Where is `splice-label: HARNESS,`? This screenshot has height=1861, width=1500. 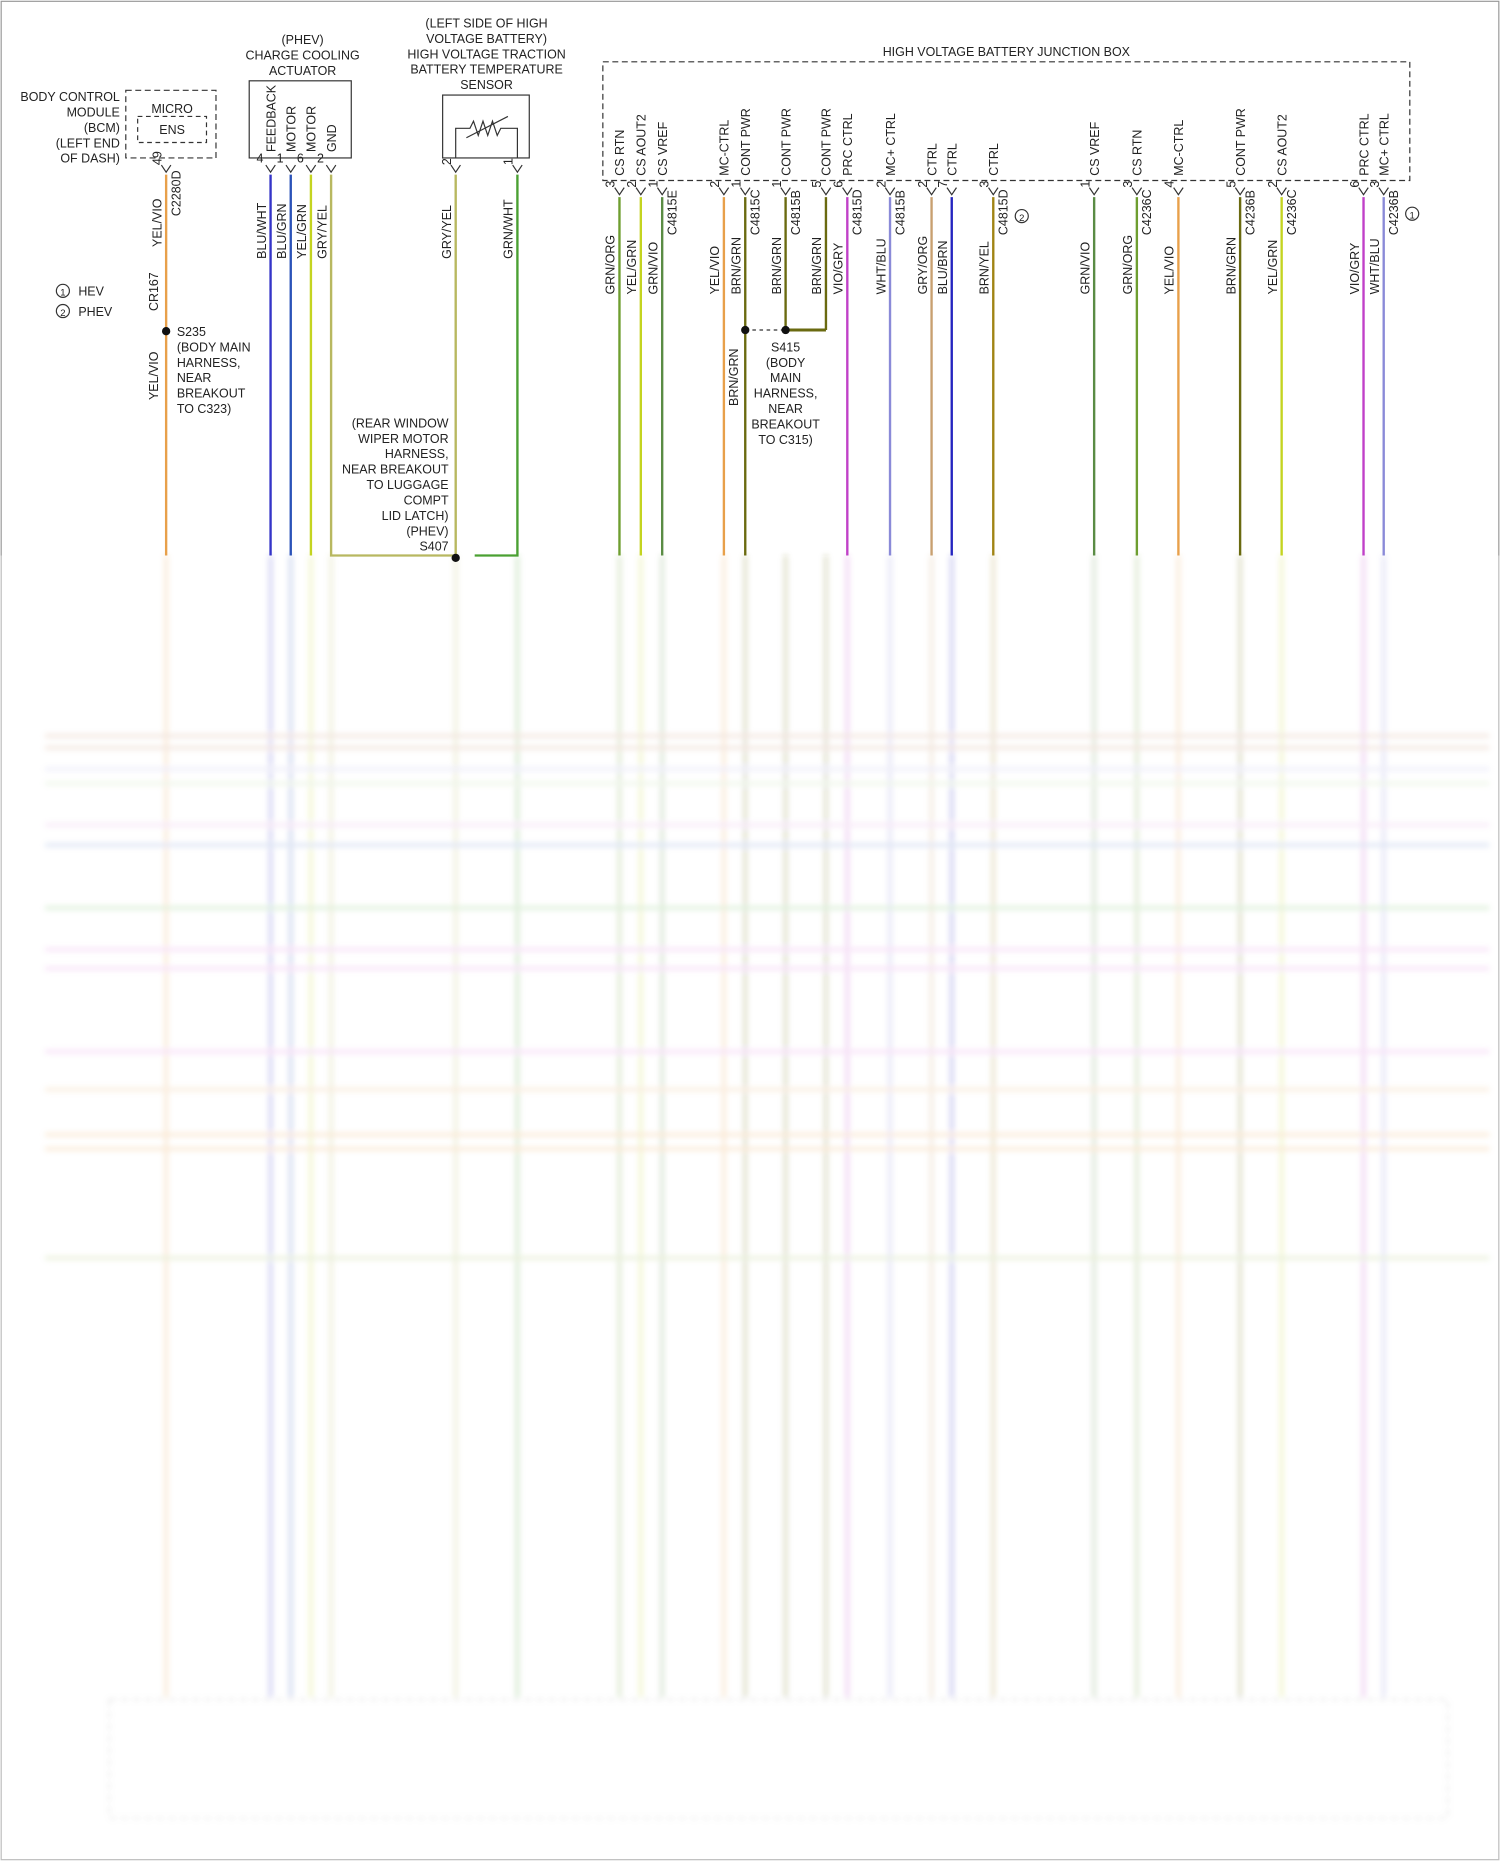
splice-label: HARNESS, is located at coordinates (417, 454).